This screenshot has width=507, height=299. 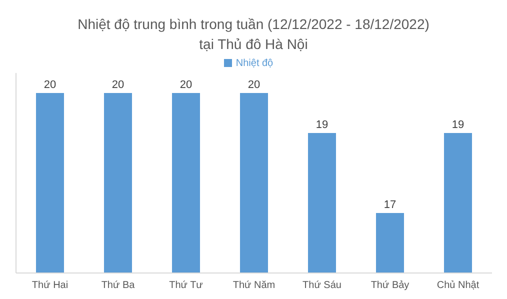 I want to click on x-tick-label: Chủ Nhật, so click(x=458, y=286).